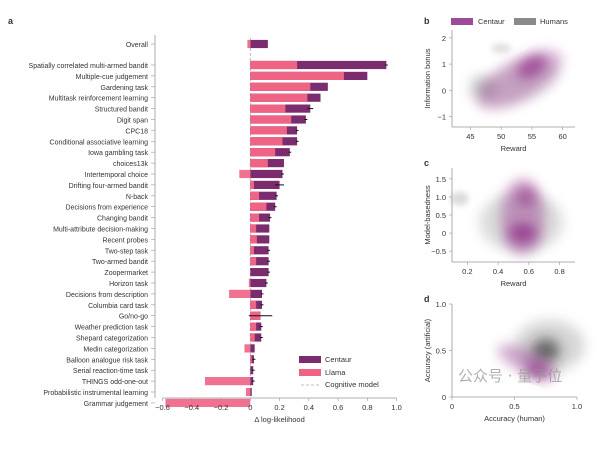  What do you see at coordinates (514, 406) in the screenshot?
I see `x-tick-label: 0.5` at bounding box center [514, 406].